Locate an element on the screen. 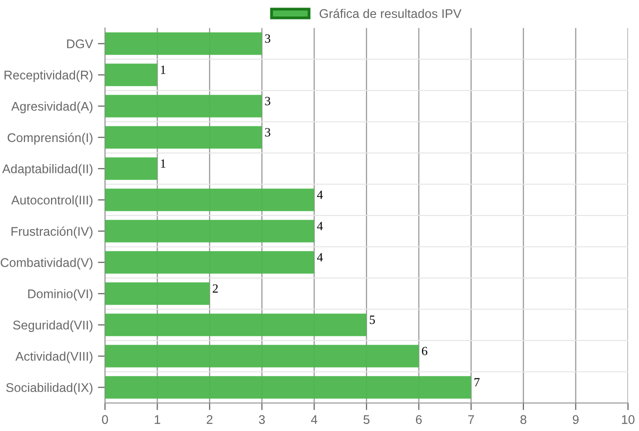 This screenshot has width=639, height=431. x-tick-label: 4 is located at coordinates (314, 419).